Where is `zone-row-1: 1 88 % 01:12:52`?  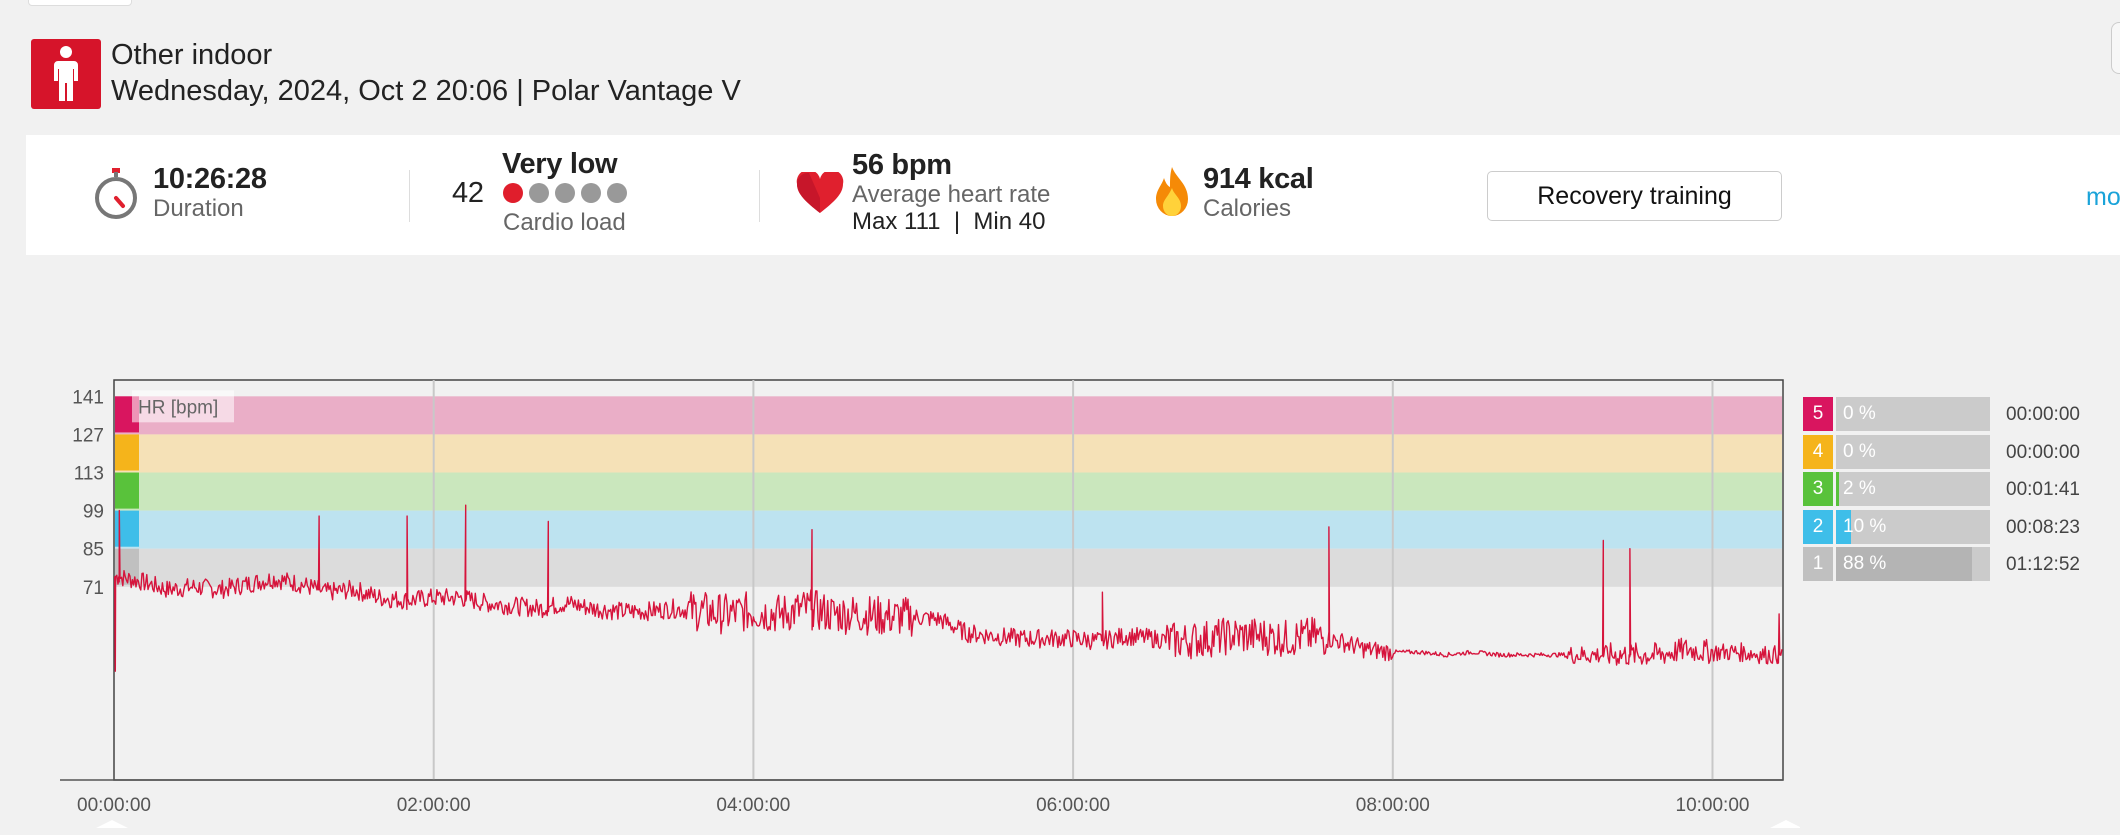 zone-row-1: 1 88 % 01:12:52 is located at coordinates (1961, 564).